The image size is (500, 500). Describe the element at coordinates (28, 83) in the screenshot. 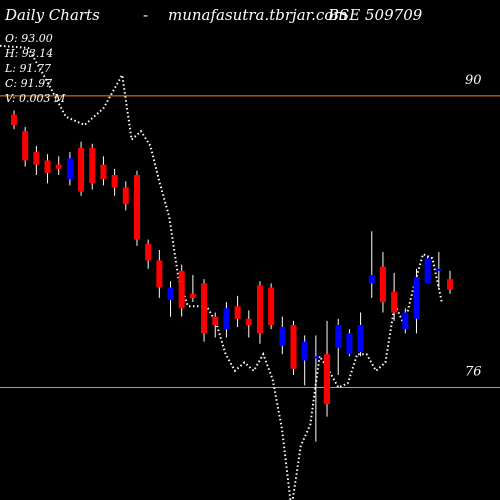

I see `ohlcv-c: C: 91.97` at that location.